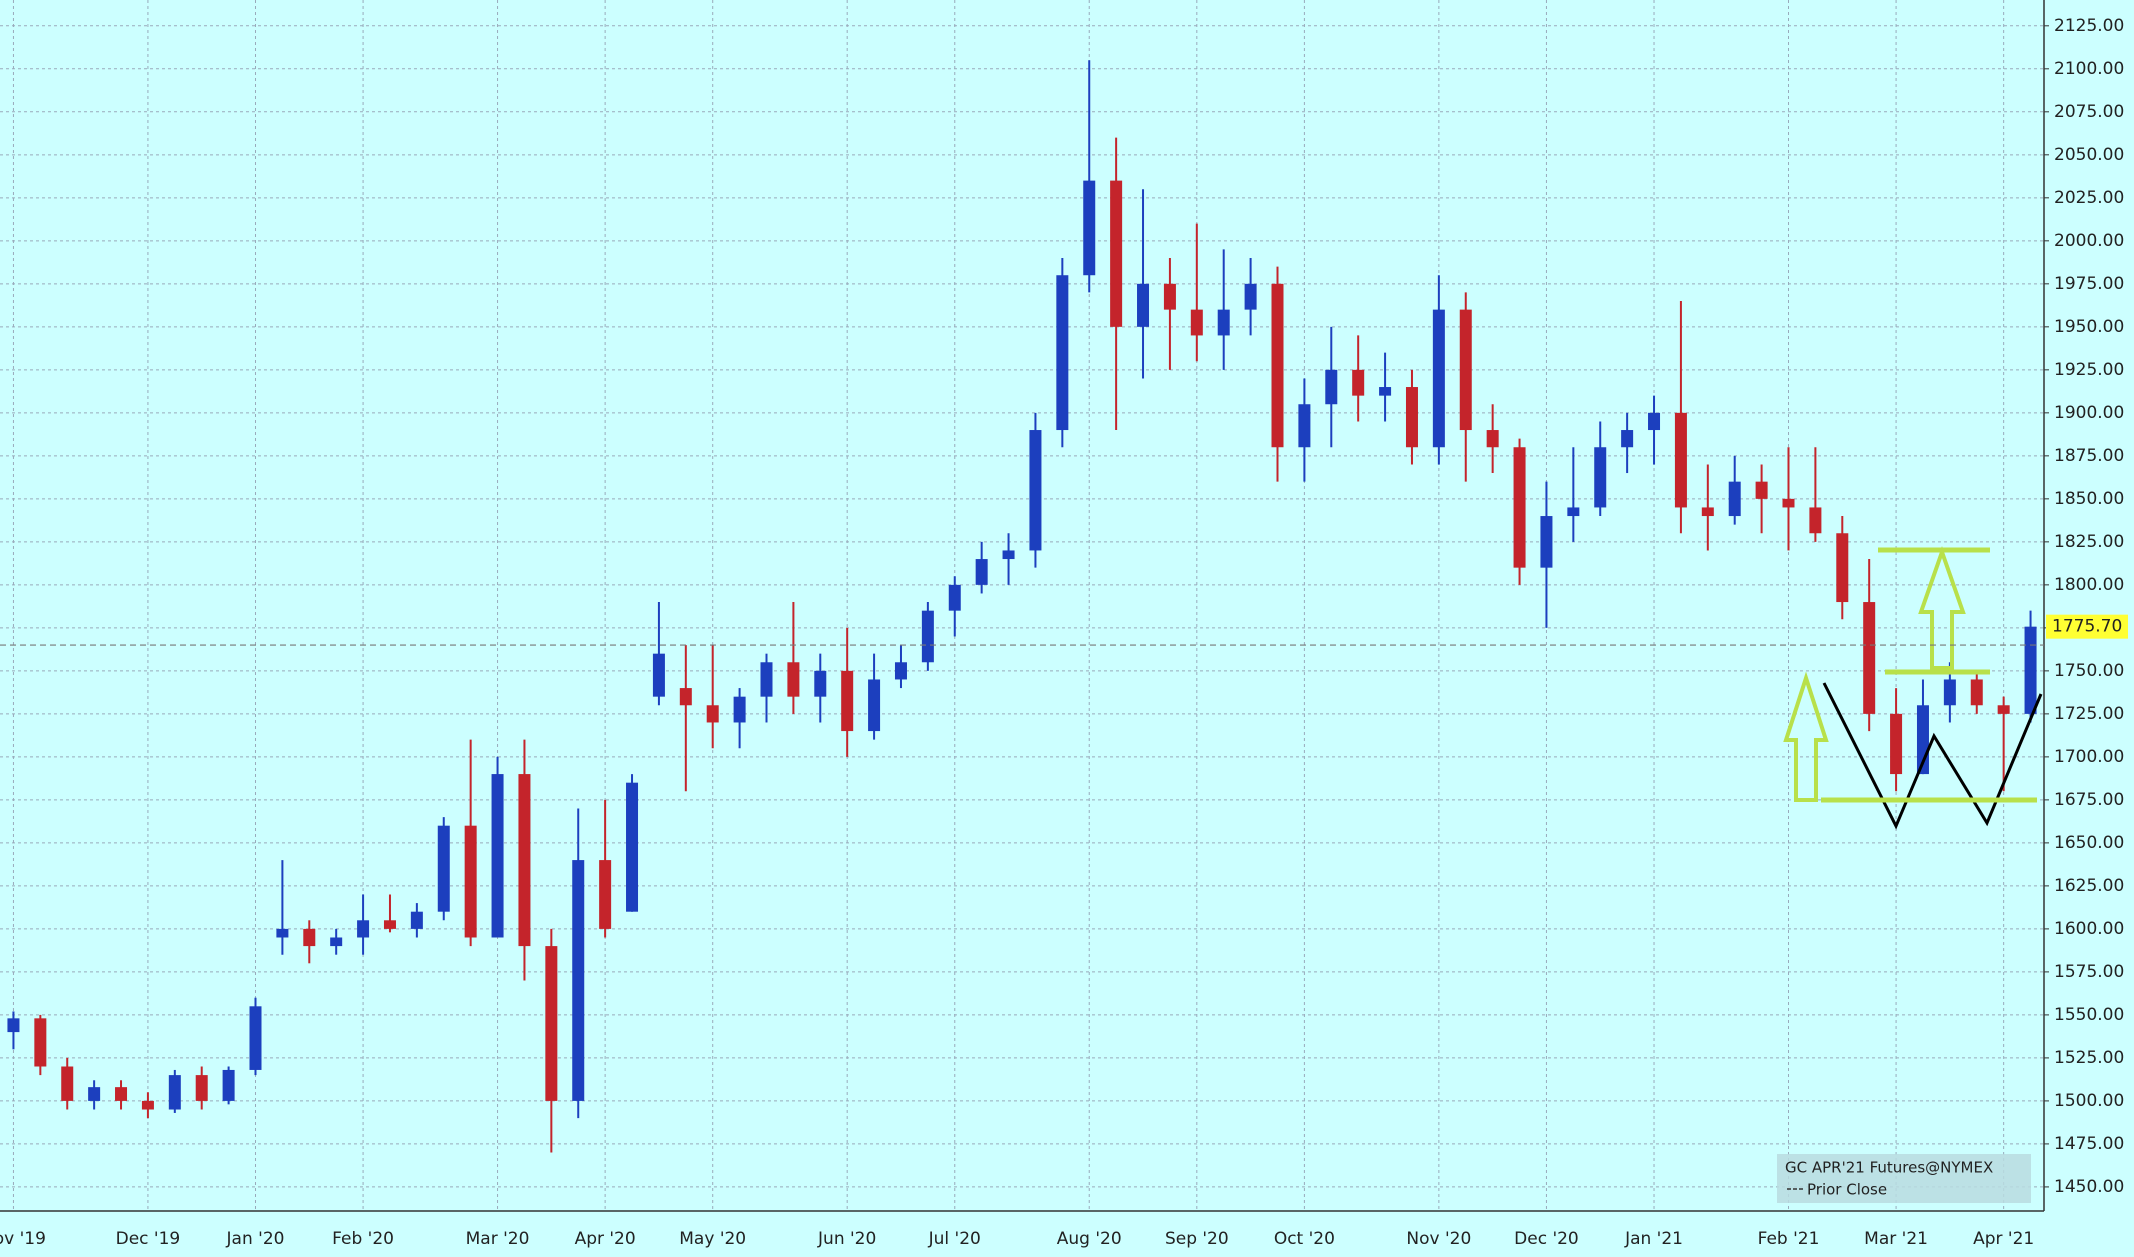 The image size is (2134, 1257). What do you see at coordinates (2089, 1144) in the screenshot?
I see `y-tick-label: 1475.00` at bounding box center [2089, 1144].